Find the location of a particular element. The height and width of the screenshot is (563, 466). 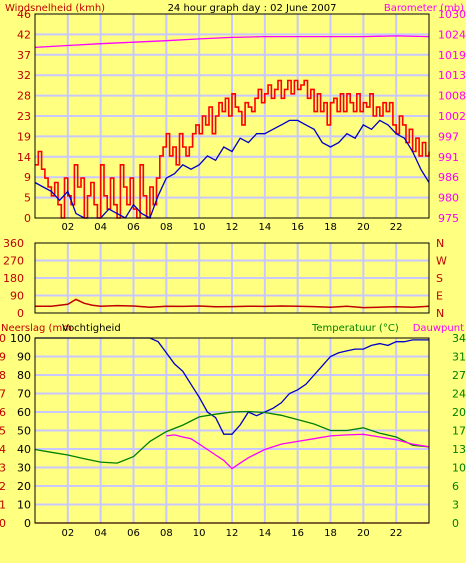

climate-x-tick: 06 is located at coordinates (133, 533).